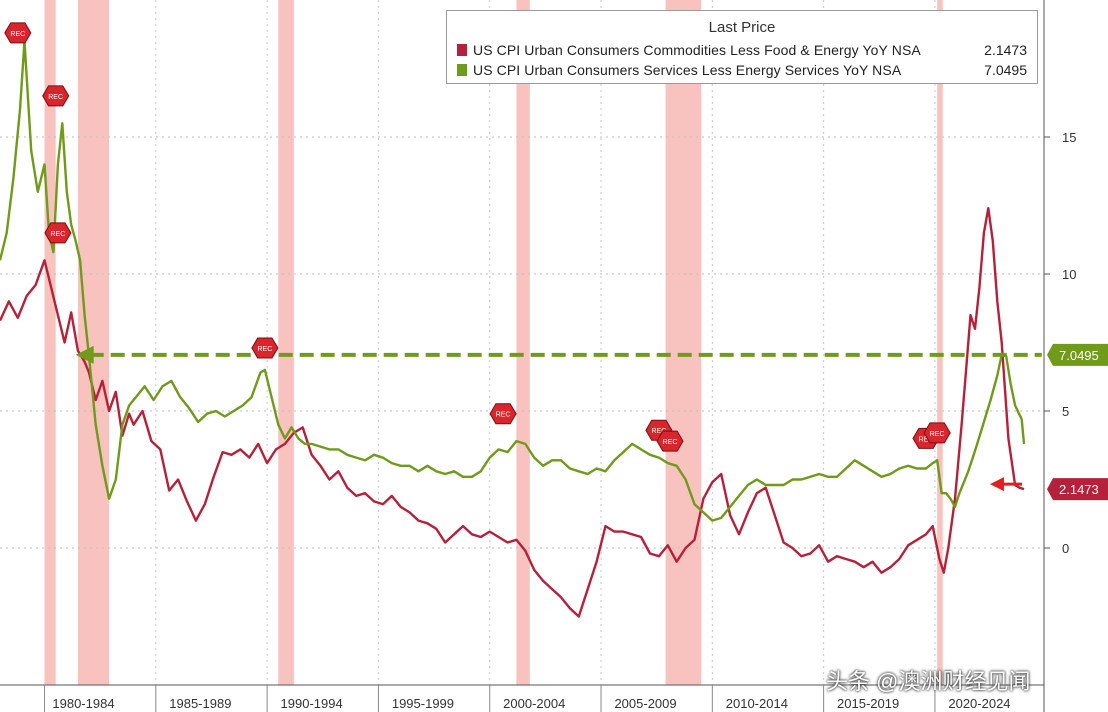 The width and height of the screenshot is (1108, 712). What do you see at coordinates (757, 703) in the screenshot?
I see `x-period-label: 2010-2014` at bounding box center [757, 703].